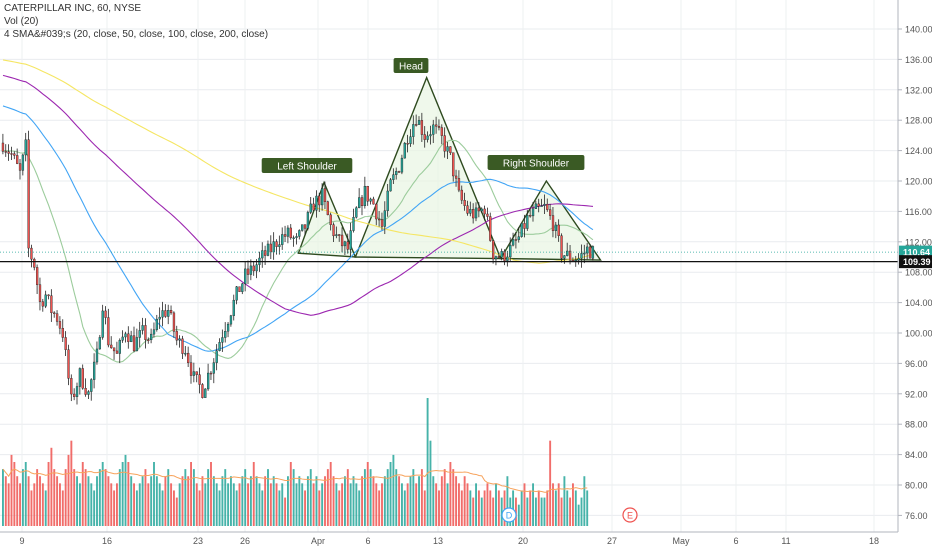  What do you see at coordinates (630, 515) in the screenshot?
I see `event-marker-circle` at bounding box center [630, 515].